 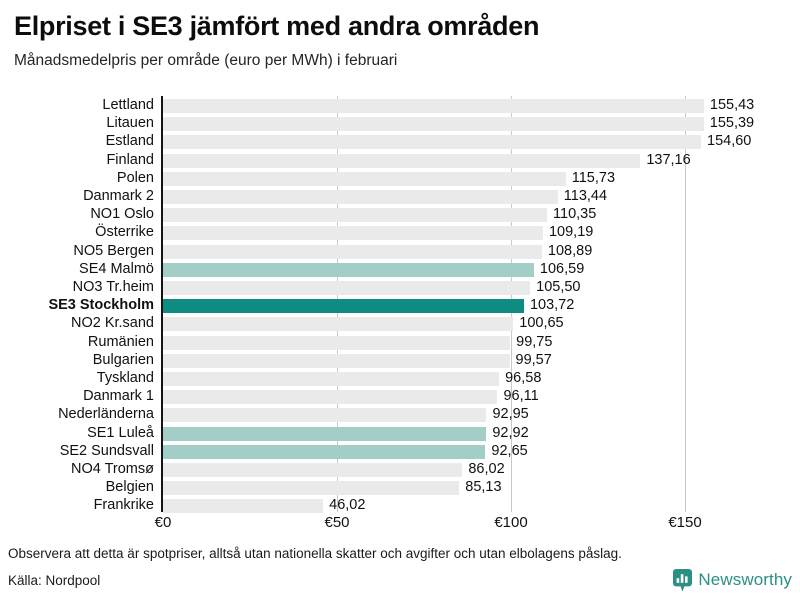 I want to click on bar-row: Rumänien 99,75, so click(x=400, y=343).